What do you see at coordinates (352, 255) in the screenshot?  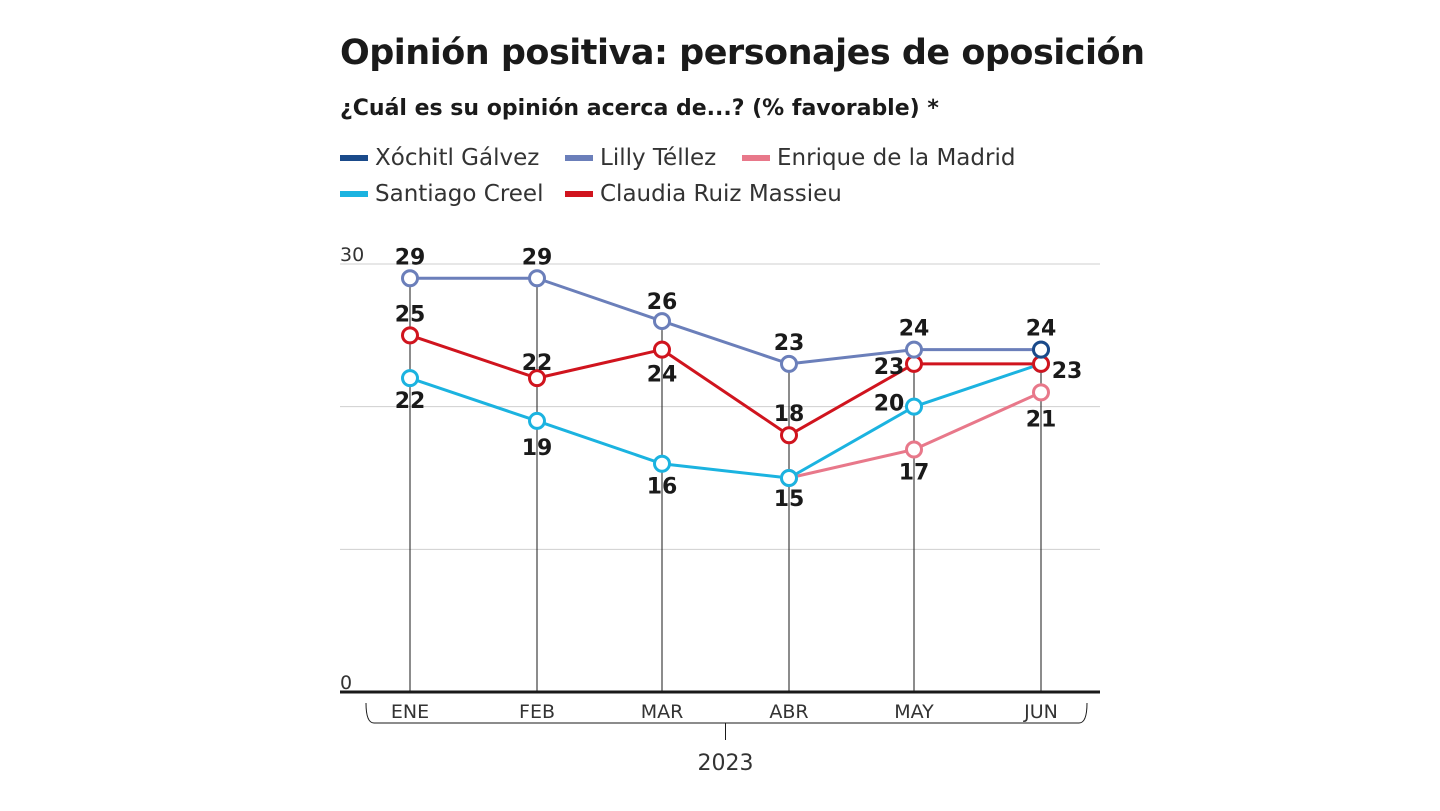 I see `y-tick-label: 30` at bounding box center [352, 255].